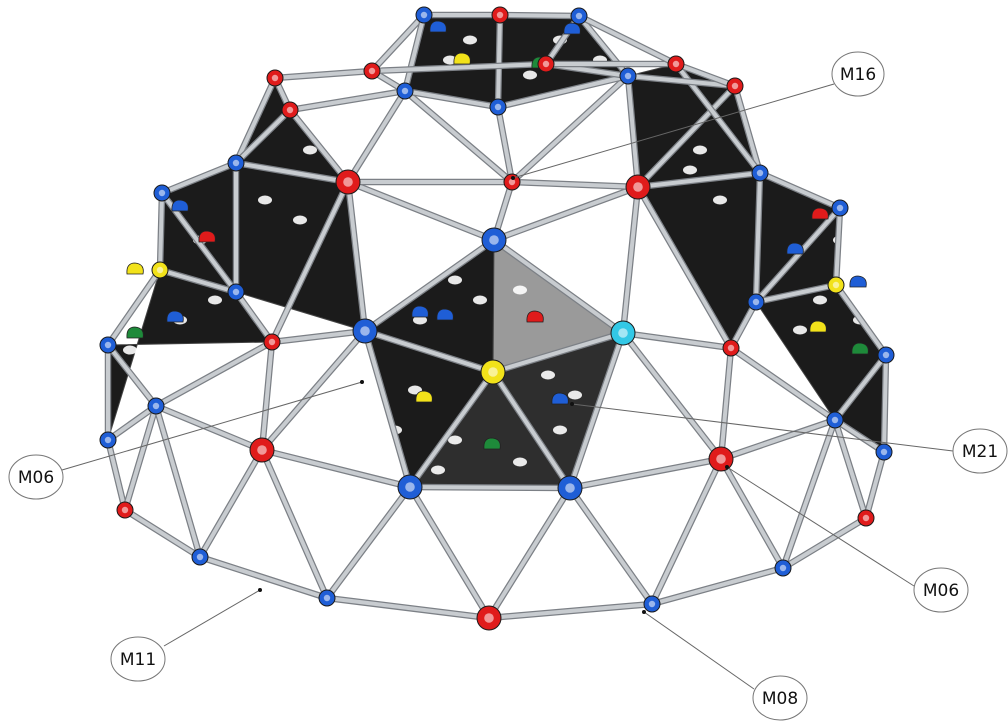  I want to click on callout-m08: M08, so click(780, 698).